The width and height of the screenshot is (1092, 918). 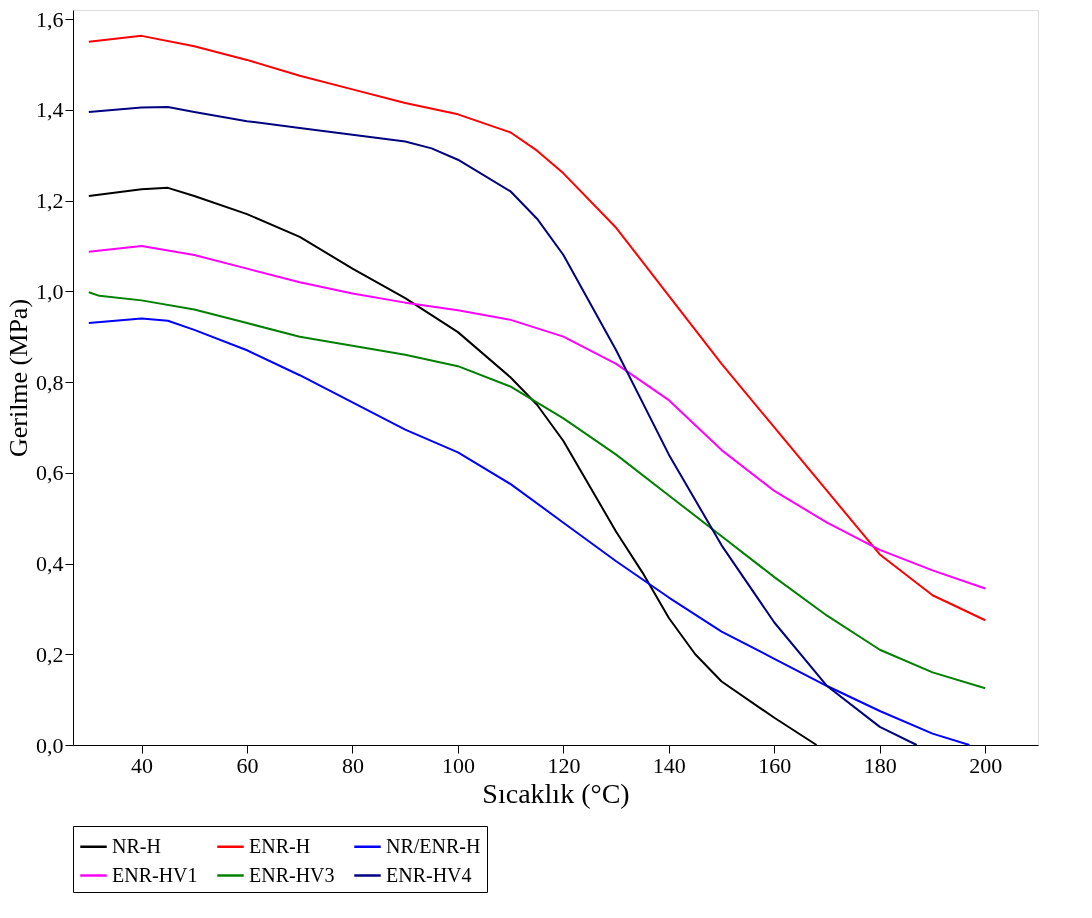 What do you see at coordinates (429, 874) in the screenshot?
I see `legend-label: ENR-HV4` at bounding box center [429, 874].